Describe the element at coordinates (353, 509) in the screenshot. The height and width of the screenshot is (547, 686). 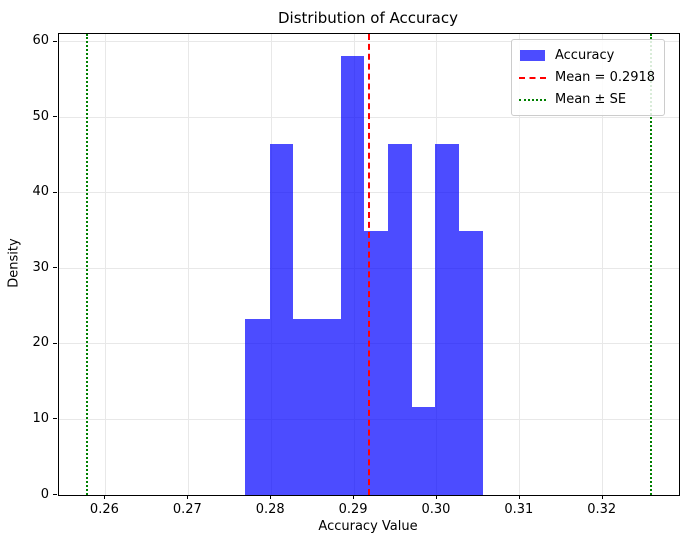
I see `x-tick-label: 0.29` at that location.